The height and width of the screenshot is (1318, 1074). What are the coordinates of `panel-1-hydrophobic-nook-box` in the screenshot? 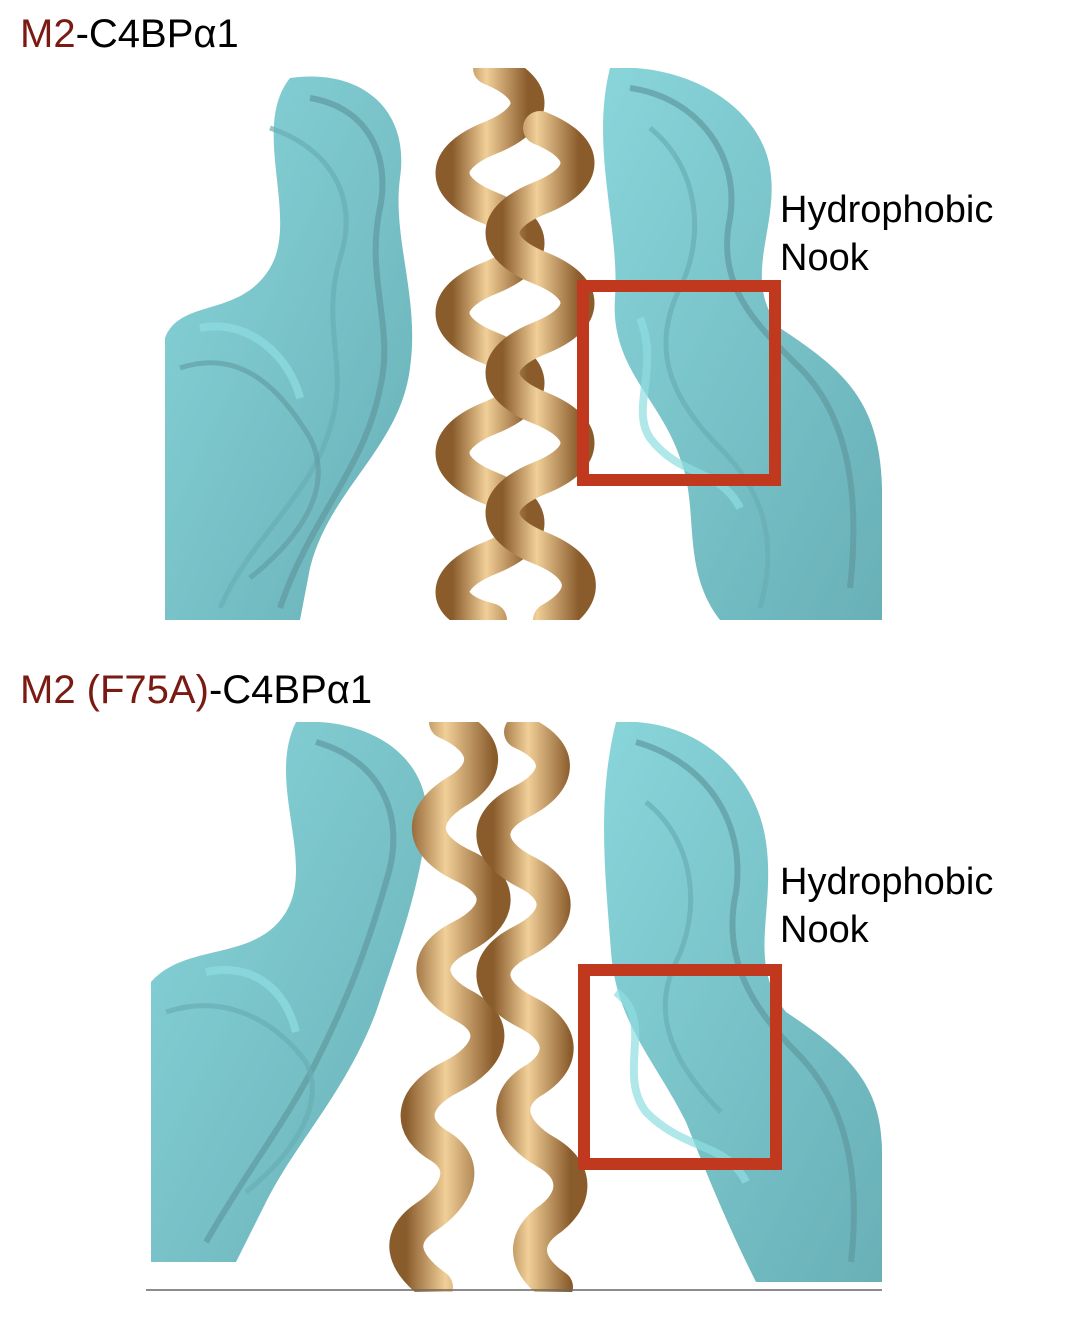 It's located at (679, 383).